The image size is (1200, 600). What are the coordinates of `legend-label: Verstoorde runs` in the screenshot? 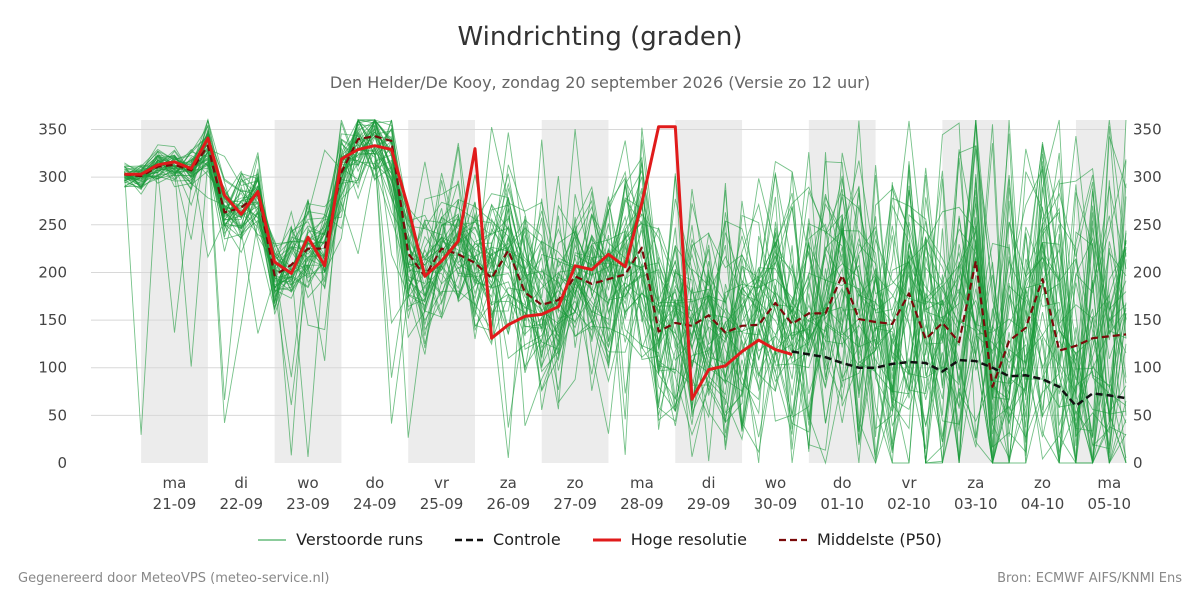 It's located at (360, 539).